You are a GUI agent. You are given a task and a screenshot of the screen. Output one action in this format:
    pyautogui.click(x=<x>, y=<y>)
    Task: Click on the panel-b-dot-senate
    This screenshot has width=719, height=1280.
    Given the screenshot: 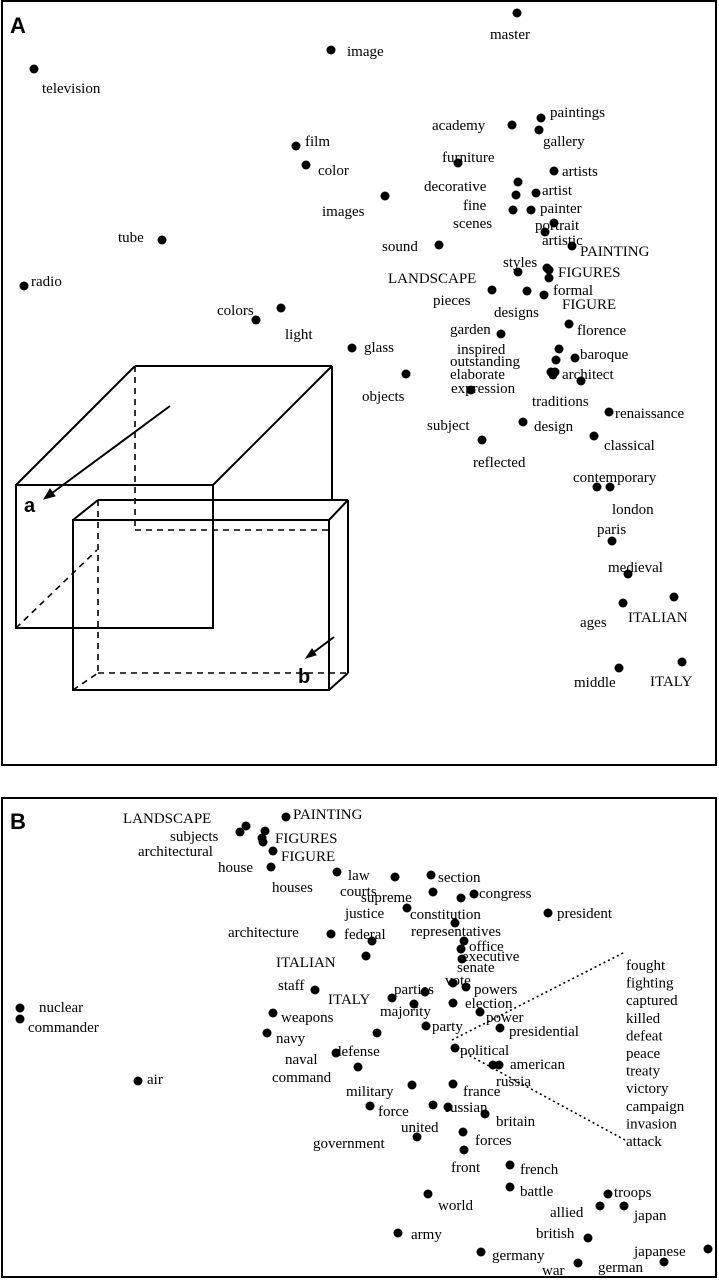 What is the action you would take?
    pyautogui.click(x=462, y=959)
    